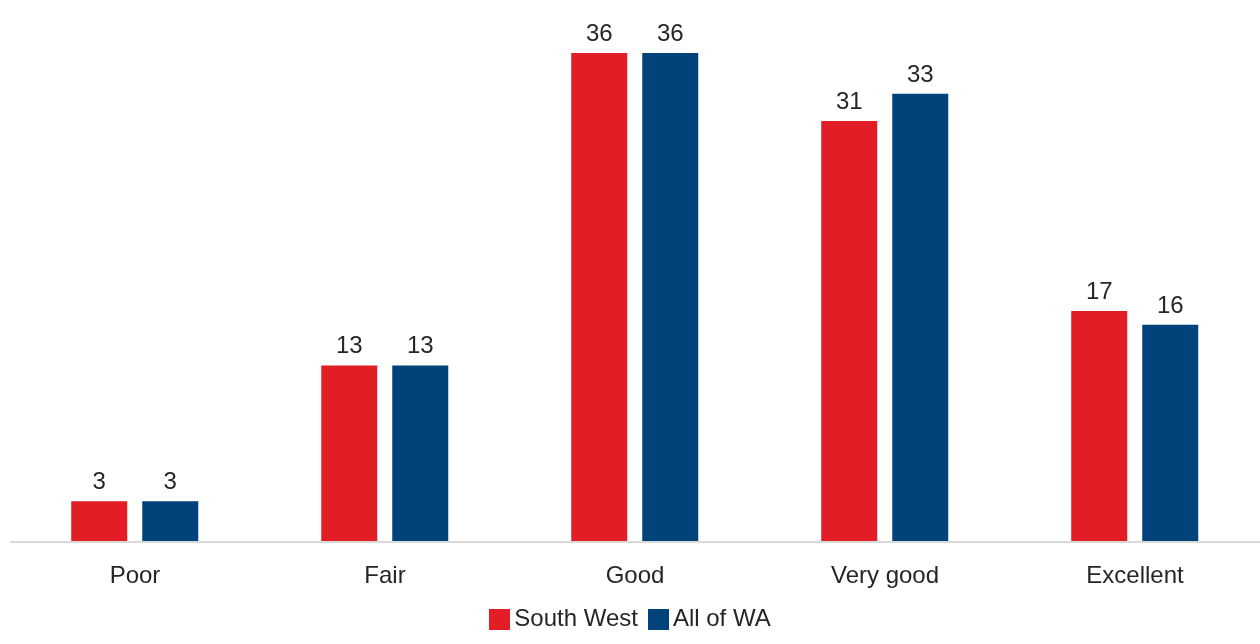 The width and height of the screenshot is (1260, 644). Describe the element at coordinates (1135, 575) in the screenshot. I see `x-tick-label: Excellent` at that location.